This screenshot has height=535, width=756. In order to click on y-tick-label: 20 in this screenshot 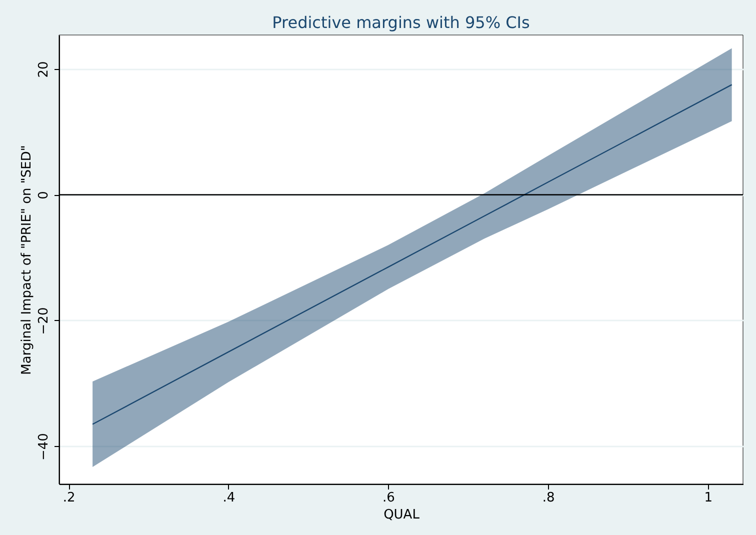, I will do `click(44, 69)`.